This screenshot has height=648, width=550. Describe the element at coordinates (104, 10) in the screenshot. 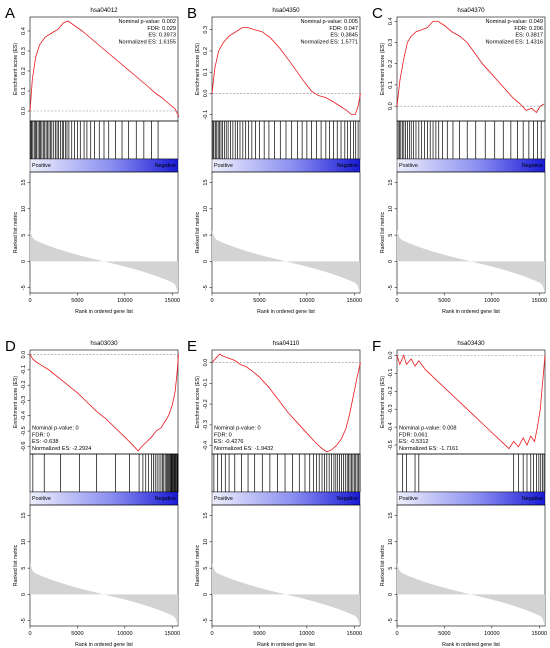

I see `panel-title: hsa04012` at that location.